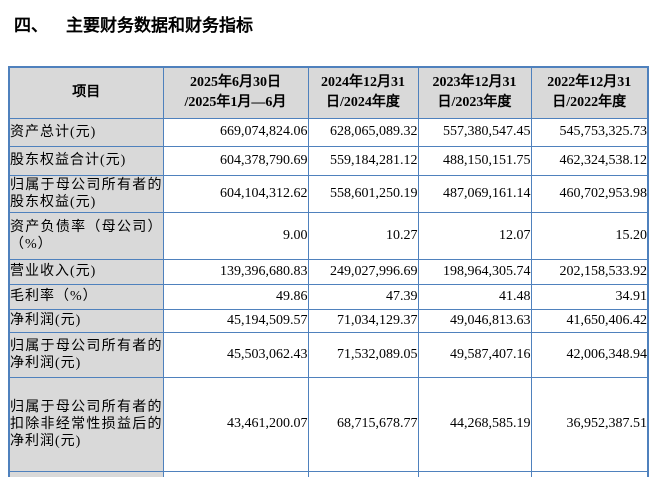  Describe the element at coordinates (589, 424) in the screenshot. I see `cell-value: 36,952,387.51` at that location.